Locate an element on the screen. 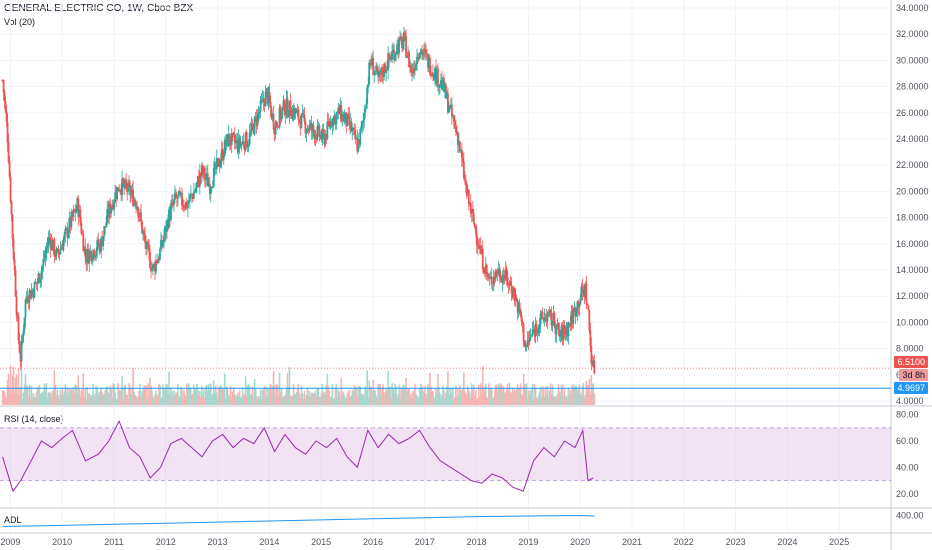 The height and width of the screenshot is (550, 932). price-tick-label: 8.0000 is located at coordinates (910, 349).